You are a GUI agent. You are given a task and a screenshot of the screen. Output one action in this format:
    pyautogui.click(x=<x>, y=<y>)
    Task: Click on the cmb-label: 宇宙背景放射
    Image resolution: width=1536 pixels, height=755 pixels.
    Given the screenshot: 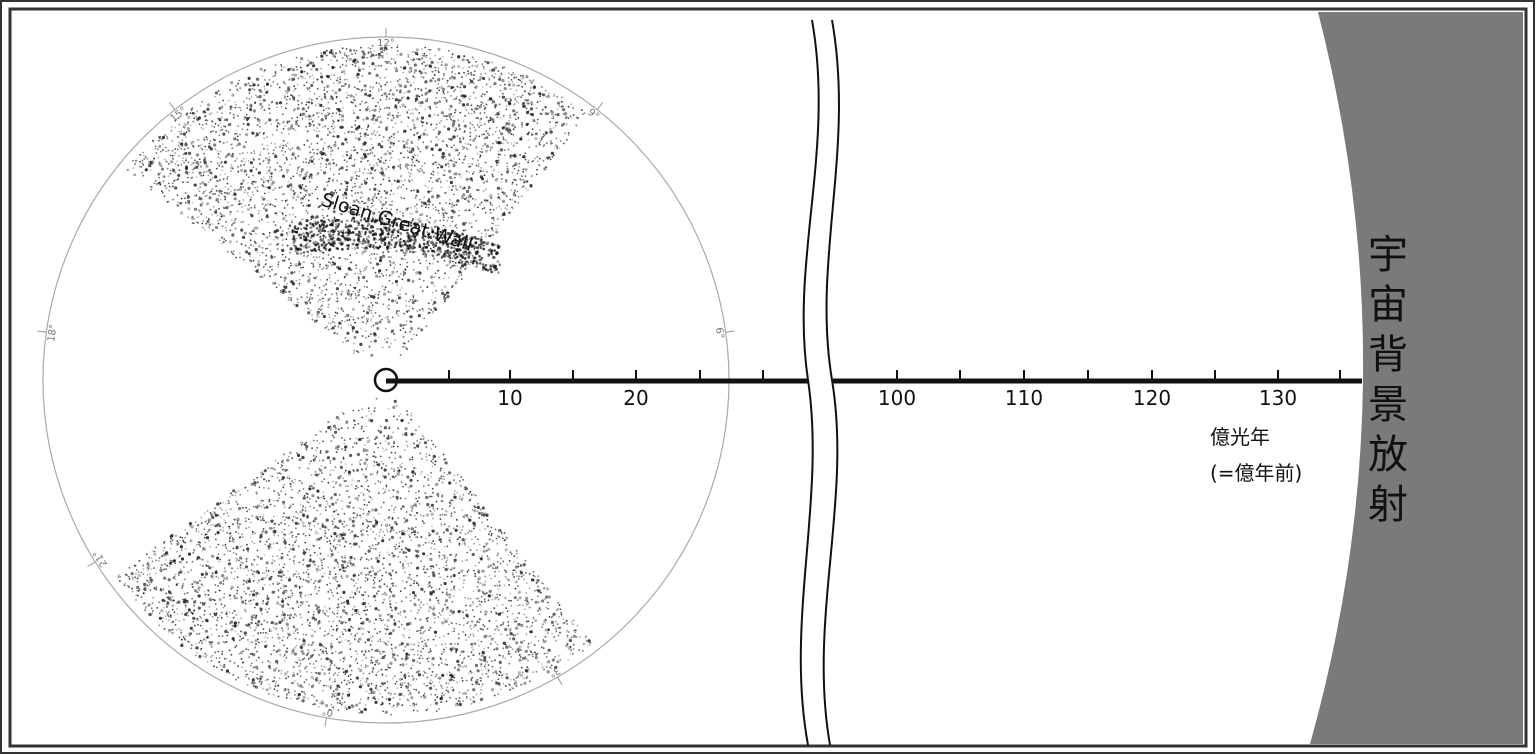 What is the action you would take?
    pyautogui.click(x=1388, y=380)
    